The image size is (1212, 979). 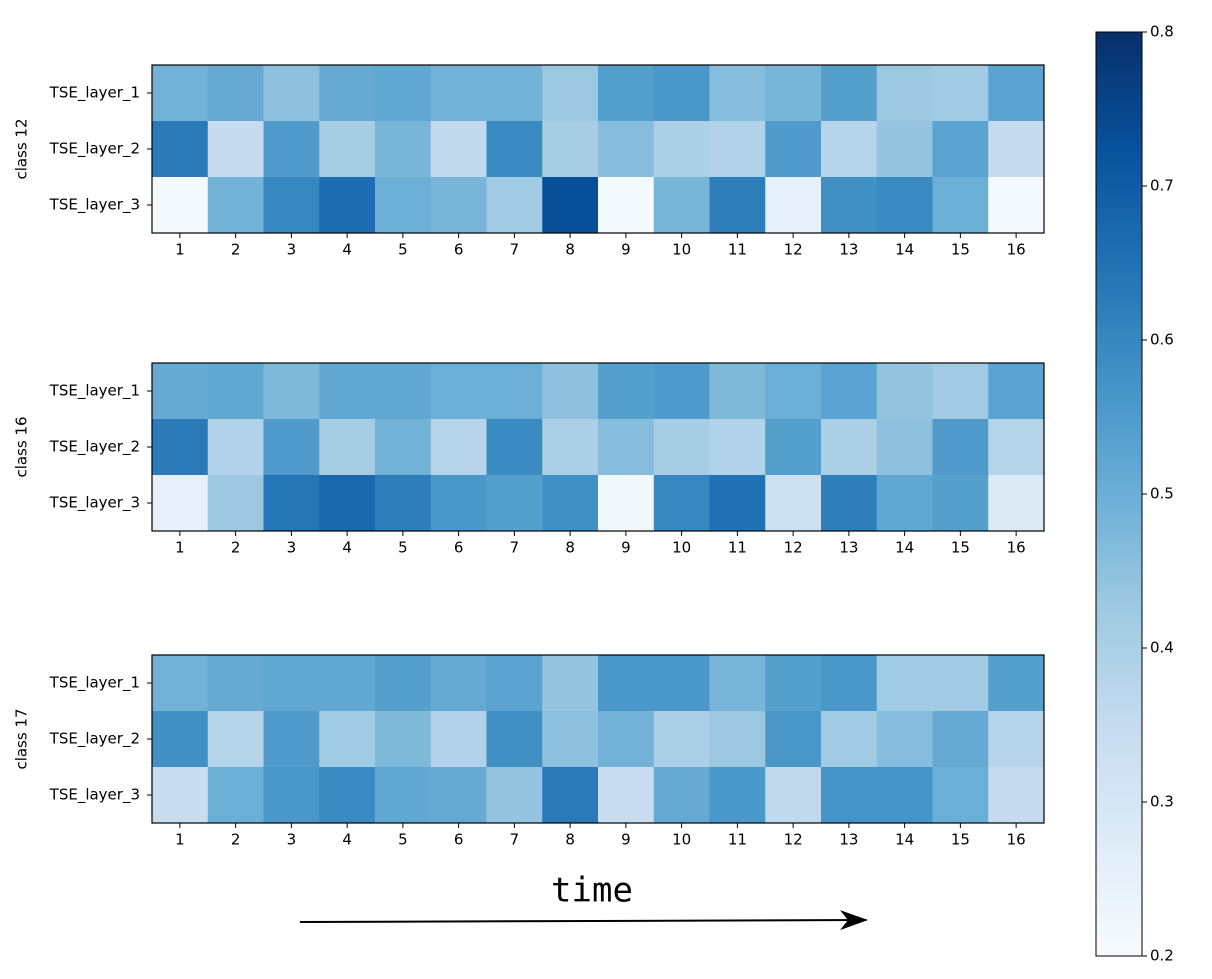 What do you see at coordinates (1162, 956) in the screenshot?
I see `colorbar-tick-label: 0.2` at bounding box center [1162, 956].